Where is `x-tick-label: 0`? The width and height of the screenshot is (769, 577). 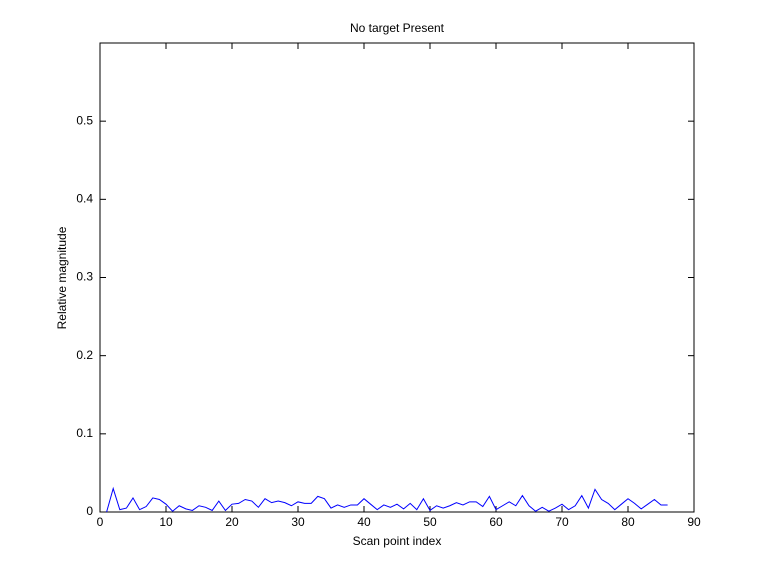
x-tick-label: 0 is located at coordinates (100, 522).